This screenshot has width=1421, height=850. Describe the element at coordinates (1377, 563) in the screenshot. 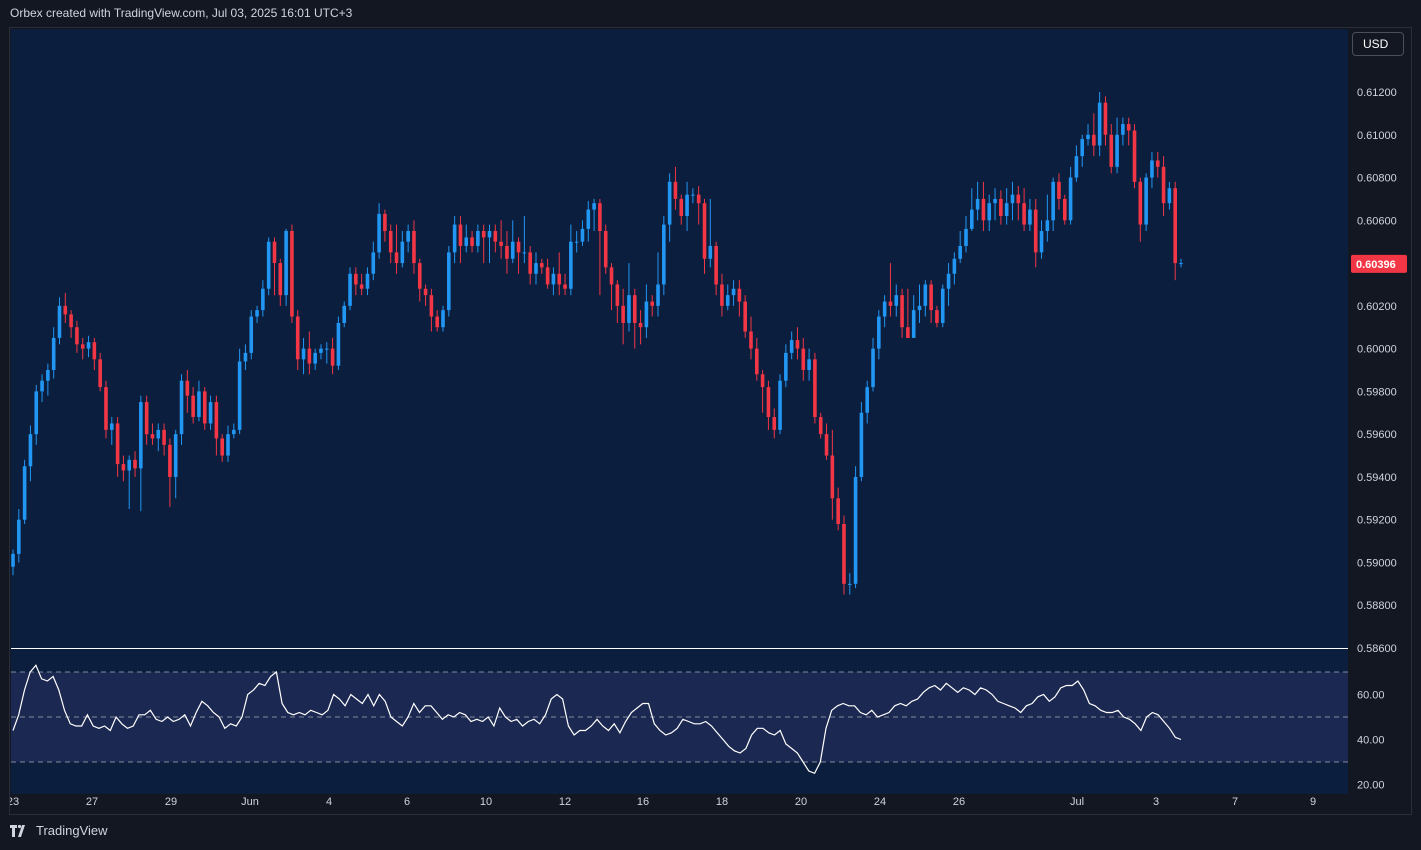

I see `price-tick-label: 0.59000` at that location.